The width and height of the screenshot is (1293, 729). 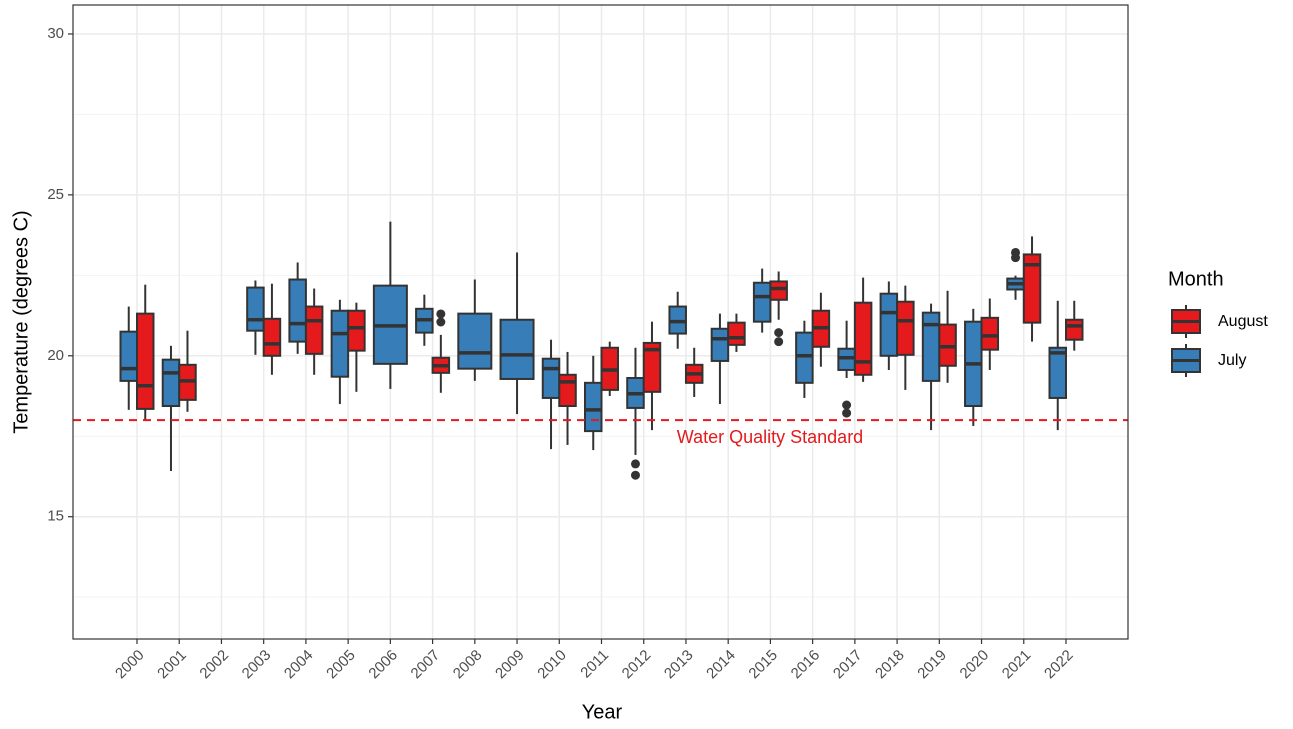 What do you see at coordinates (1196, 279) in the screenshot?
I see `legend-title: Month` at bounding box center [1196, 279].